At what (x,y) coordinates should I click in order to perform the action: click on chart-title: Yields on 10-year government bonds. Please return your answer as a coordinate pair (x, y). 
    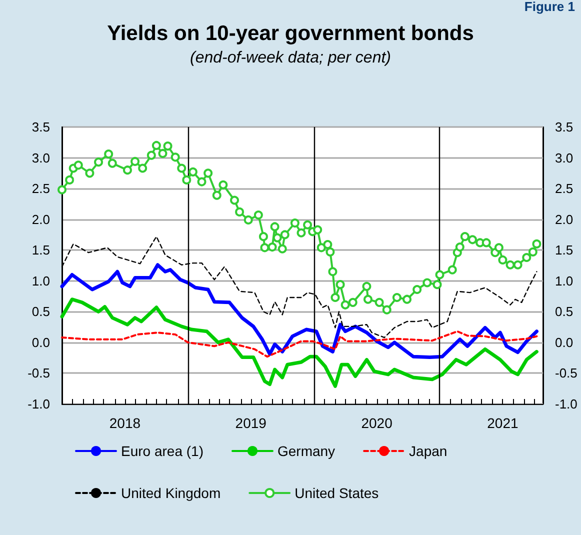
    Looking at the image, I should click on (290, 33).